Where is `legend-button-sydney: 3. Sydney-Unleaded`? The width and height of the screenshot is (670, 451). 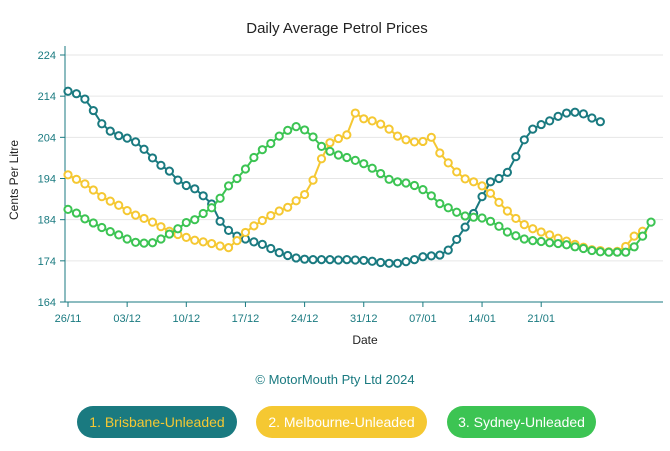
legend-button-sydney: 3. Sydney-Unleaded is located at coordinates (521, 422).